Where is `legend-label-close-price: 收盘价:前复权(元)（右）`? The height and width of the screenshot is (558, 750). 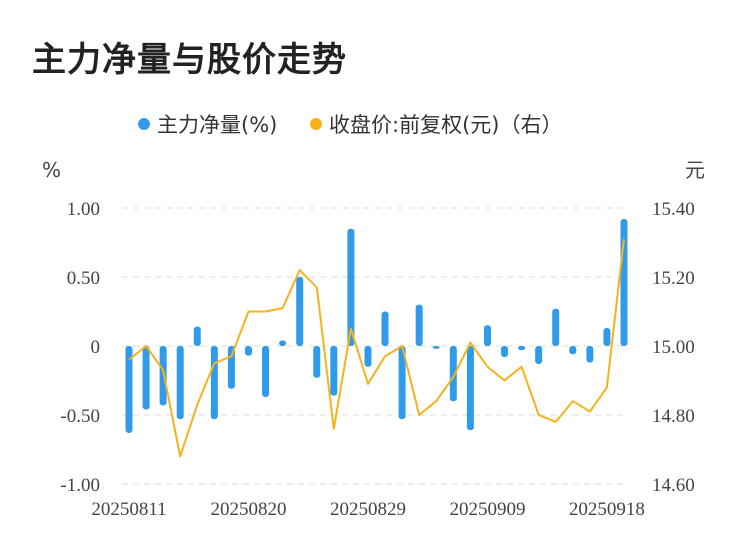 legend-label-close-price: 收盘价:前复权(元)（右） is located at coordinates (445, 125).